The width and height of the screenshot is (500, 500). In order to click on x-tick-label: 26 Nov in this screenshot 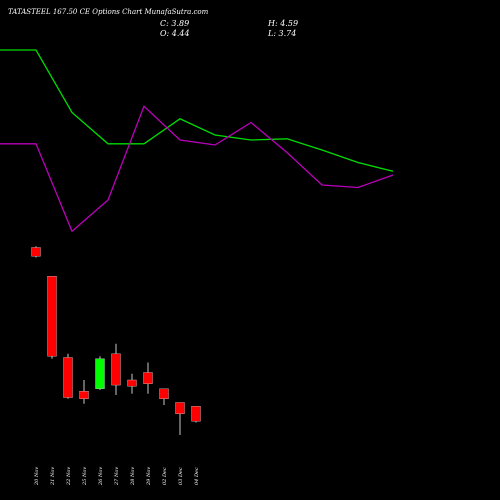, I will do `click(101, 476)`.